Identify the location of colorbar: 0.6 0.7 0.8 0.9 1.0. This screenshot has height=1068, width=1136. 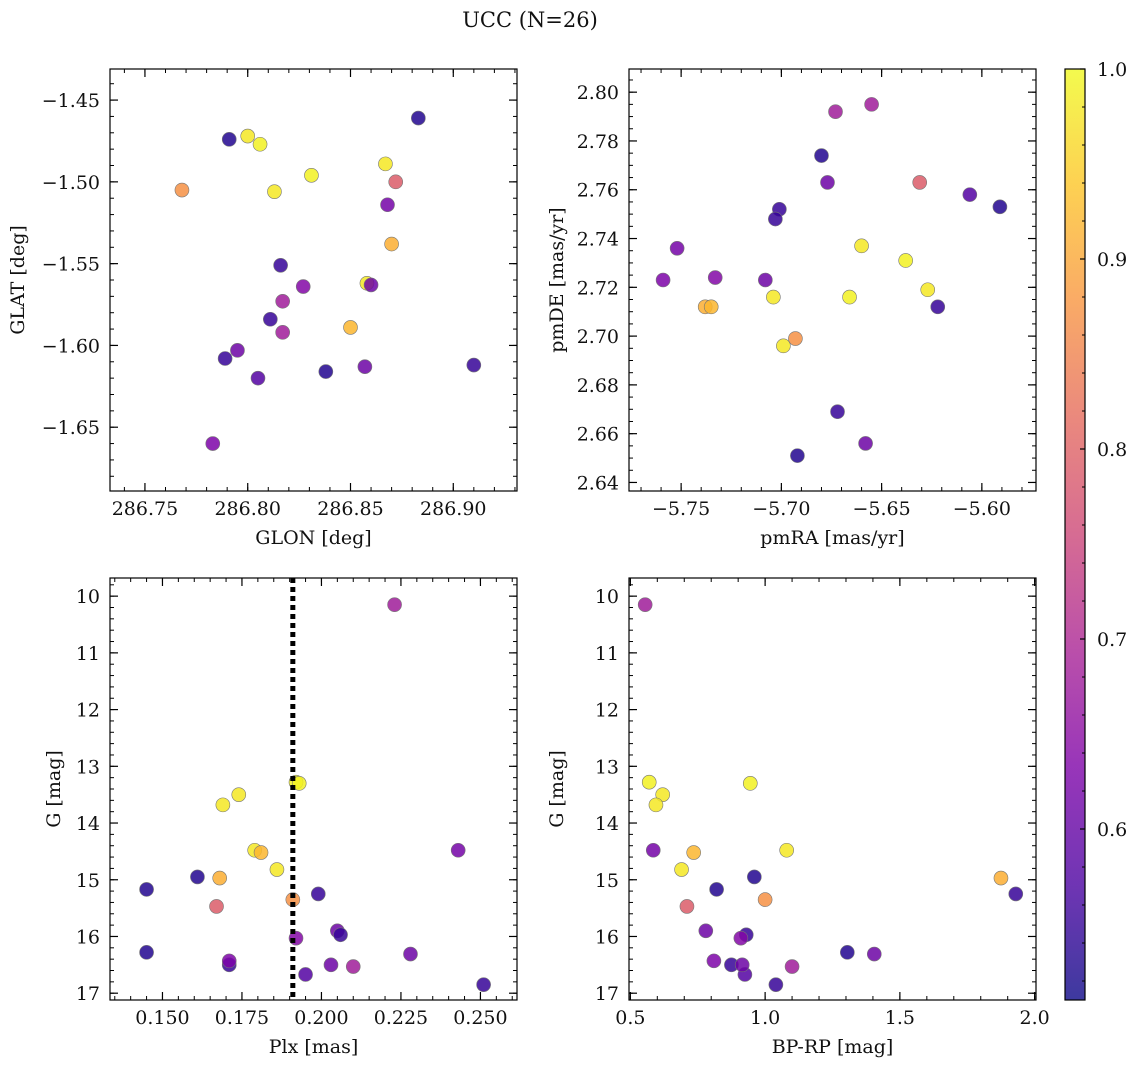
(1095, 530).